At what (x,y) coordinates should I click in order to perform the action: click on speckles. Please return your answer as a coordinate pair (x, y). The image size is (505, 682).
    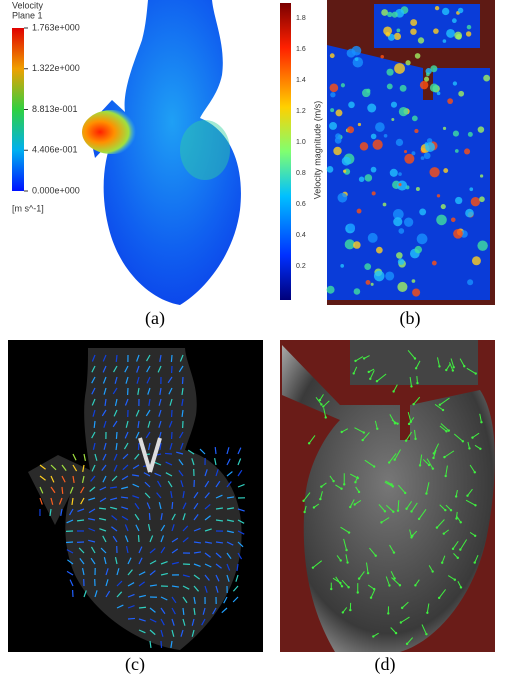
    Looking at the image, I should click on (408, 151).